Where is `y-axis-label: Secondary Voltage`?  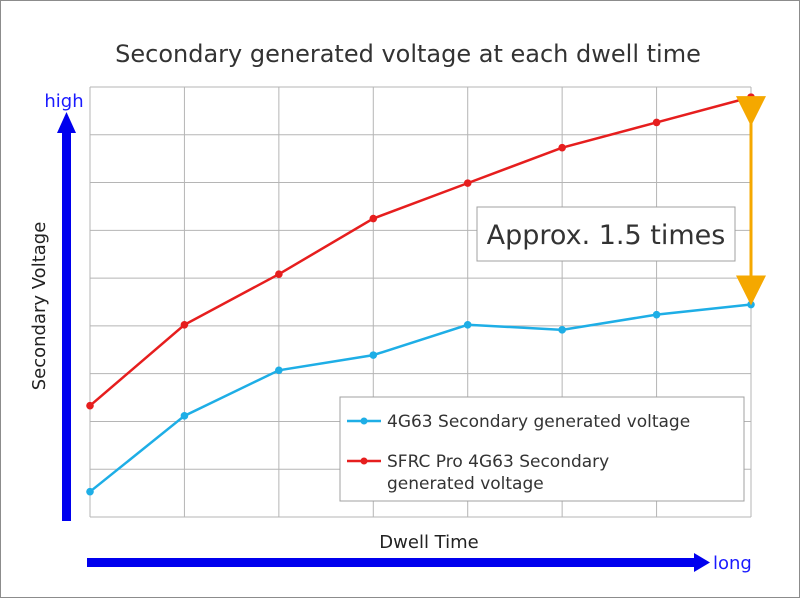
y-axis-label: Secondary Voltage is located at coordinates (39, 306).